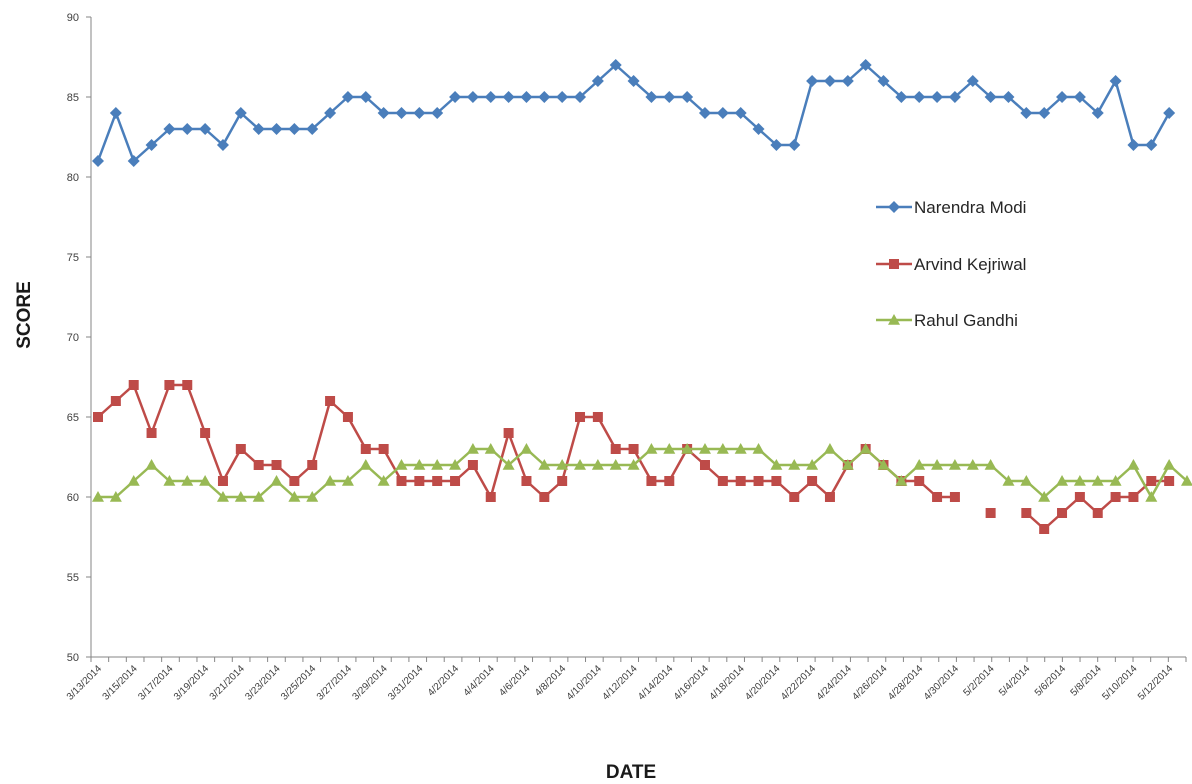 The height and width of the screenshot is (784, 1192). What do you see at coordinates (870, 683) in the screenshot?
I see `x-tick-label: 4/26/2014` at bounding box center [870, 683].